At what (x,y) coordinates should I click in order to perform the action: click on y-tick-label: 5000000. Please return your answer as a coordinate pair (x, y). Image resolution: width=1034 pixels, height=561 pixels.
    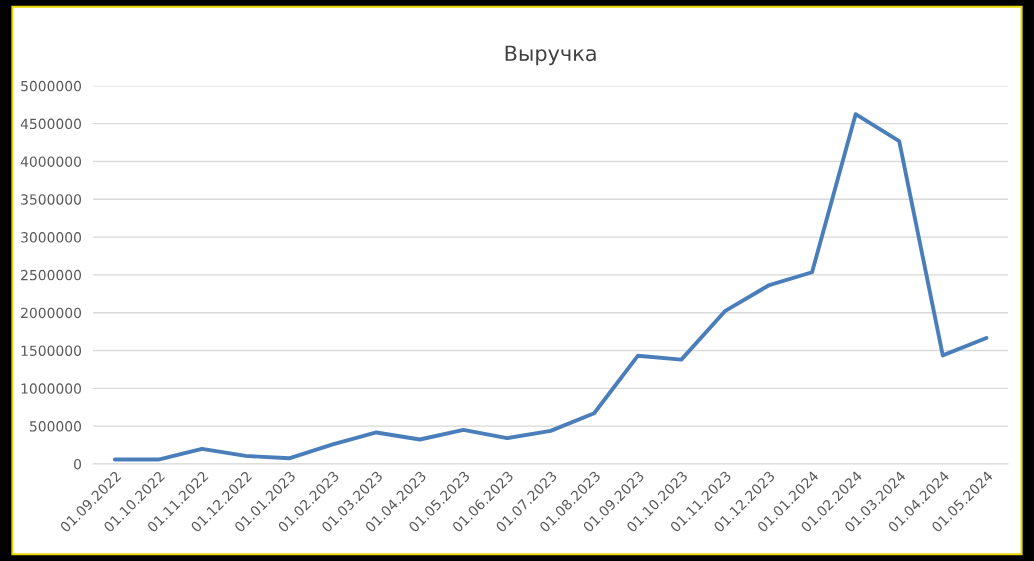
    Looking at the image, I should click on (51, 86).